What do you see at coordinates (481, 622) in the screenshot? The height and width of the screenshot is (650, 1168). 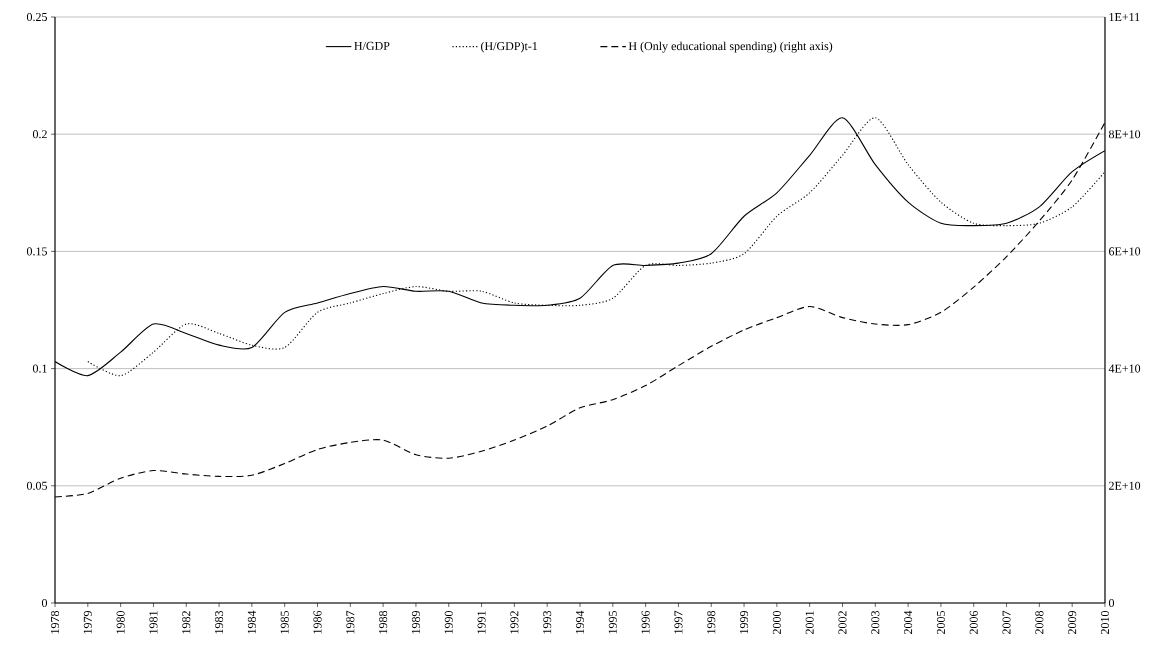 I see `x-tick-label: 1991` at bounding box center [481, 622].